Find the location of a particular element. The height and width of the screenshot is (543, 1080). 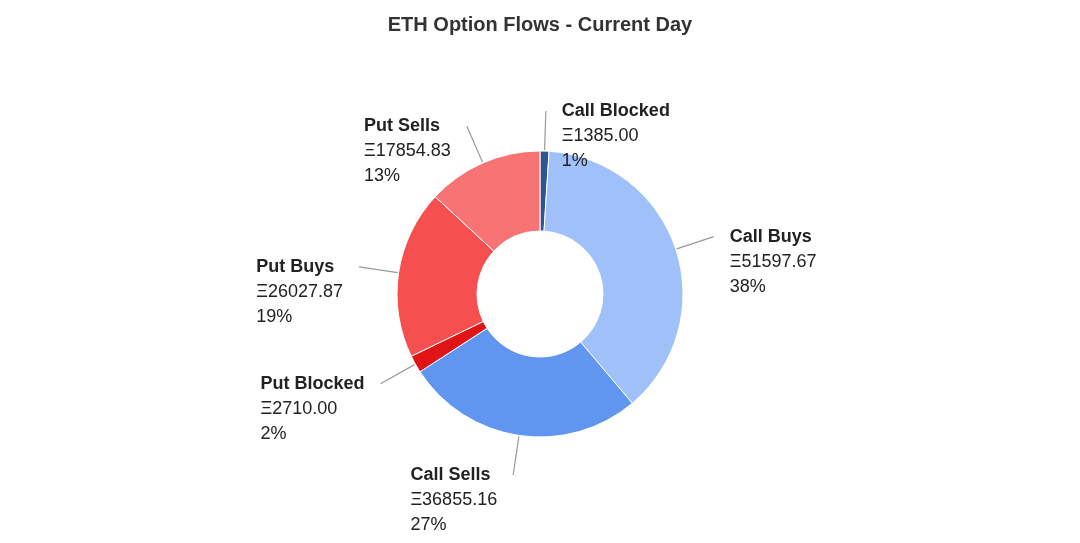

data-label: Ξ2710.00 2% is located at coordinates (299, 420).